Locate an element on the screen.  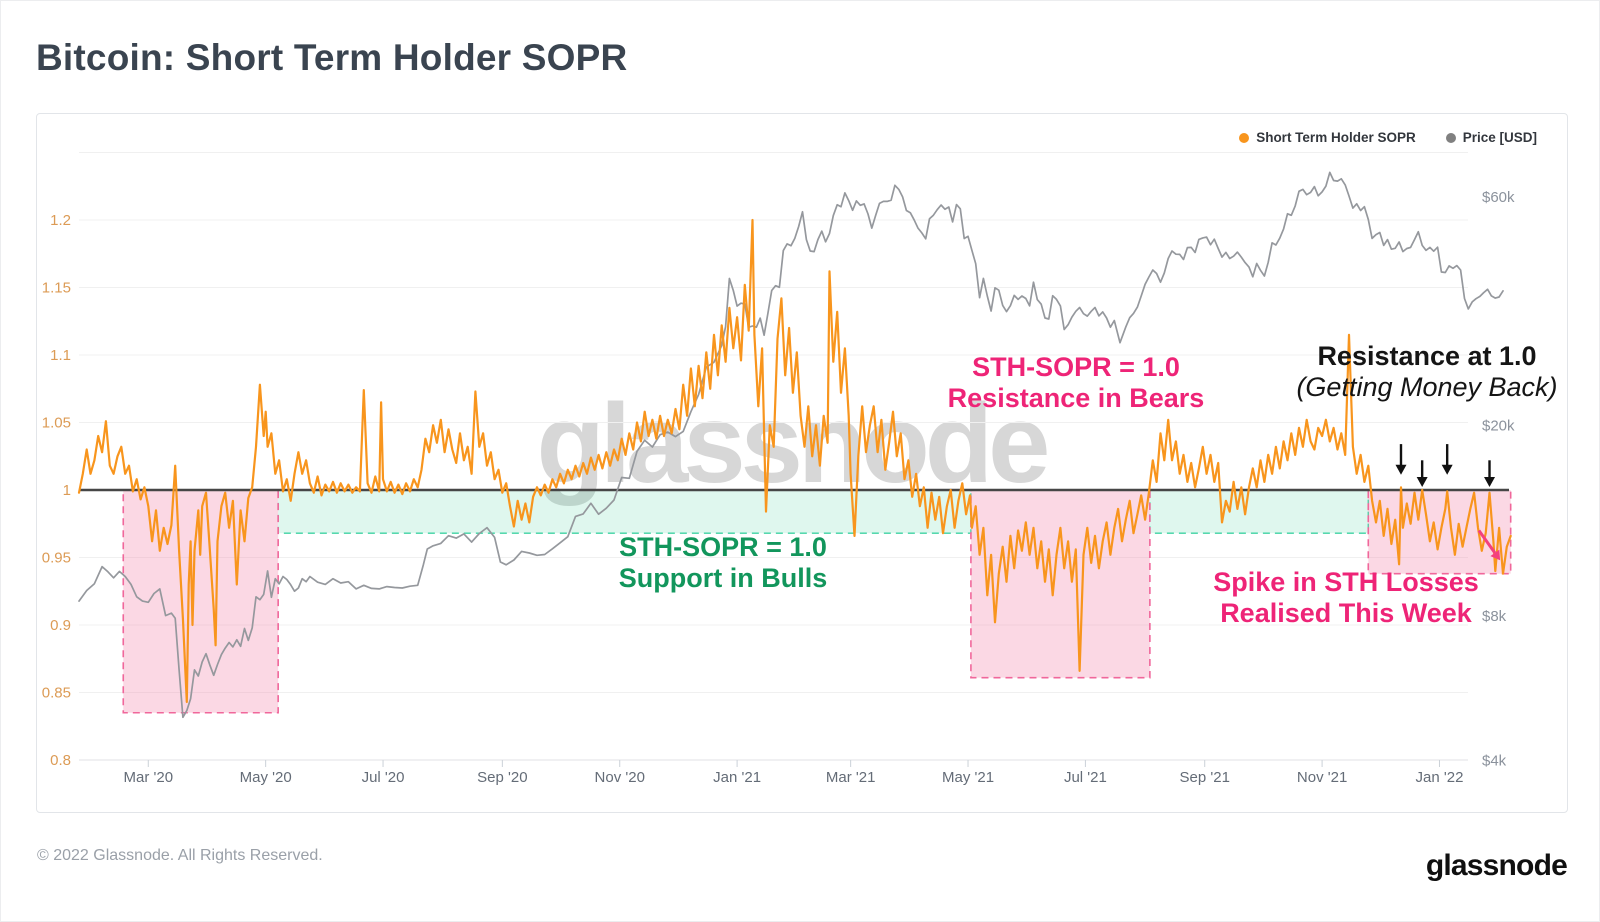
annotation-line: Support in Bulls is located at coordinates (723, 578).